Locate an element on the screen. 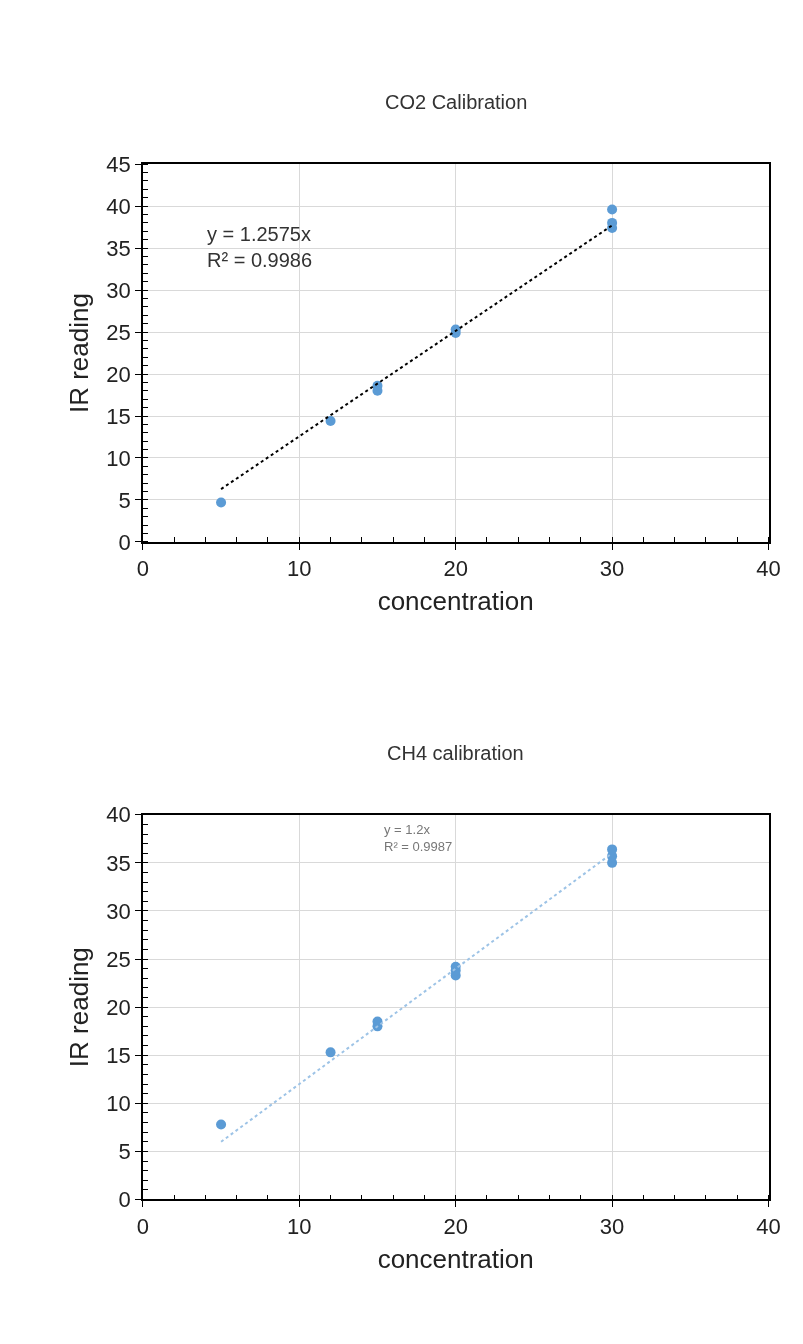 The height and width of the screenshot is (1344, 803). y-tick-label: 45 is located at coordinates (118, 164).